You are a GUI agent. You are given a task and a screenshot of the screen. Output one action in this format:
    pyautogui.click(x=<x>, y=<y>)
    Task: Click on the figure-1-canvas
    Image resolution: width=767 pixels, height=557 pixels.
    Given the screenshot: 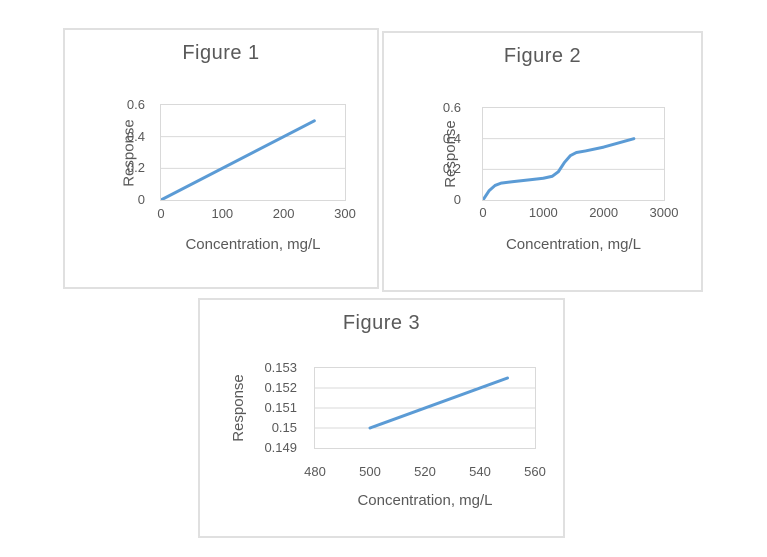 What is the action you would take?
    pyautogui.click(x=253, y=159)
    